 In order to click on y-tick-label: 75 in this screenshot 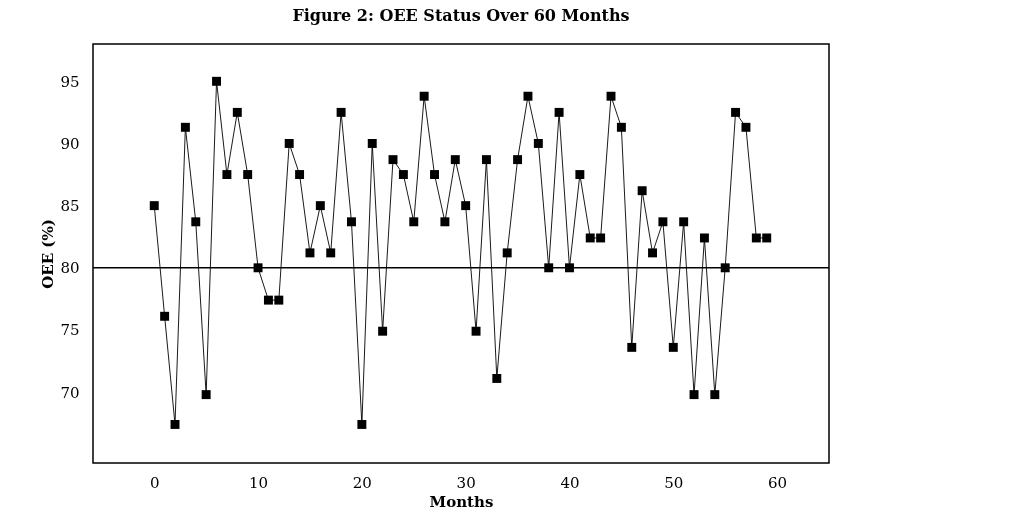, I will do `click(70, 330)`.